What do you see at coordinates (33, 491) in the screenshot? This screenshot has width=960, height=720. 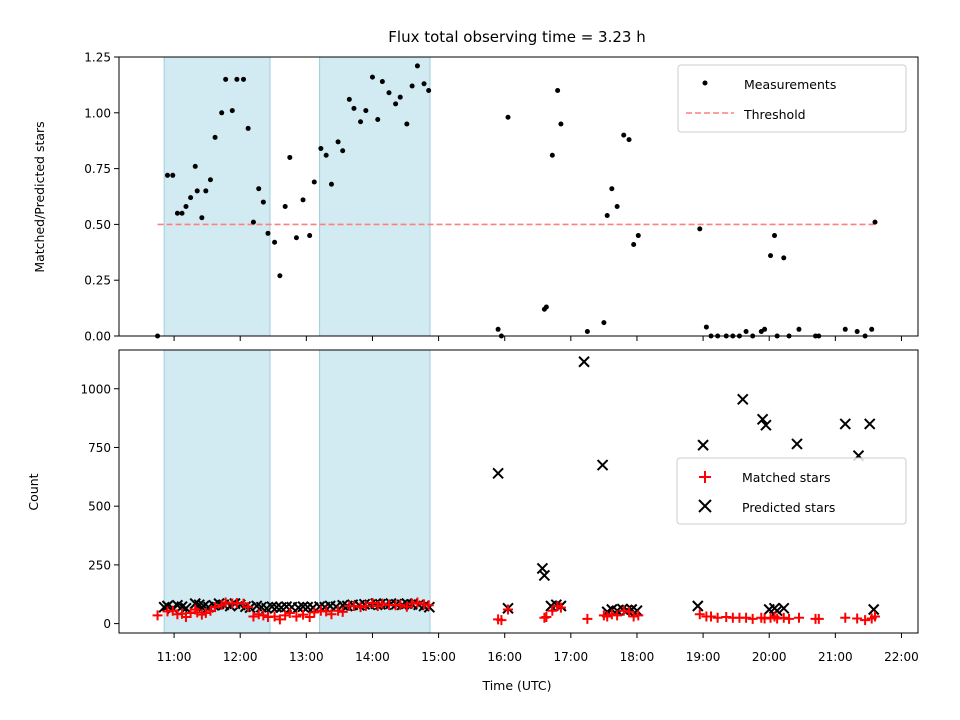 I see `bottom-y-axis-label: Count` at bounding box center [33, 491].